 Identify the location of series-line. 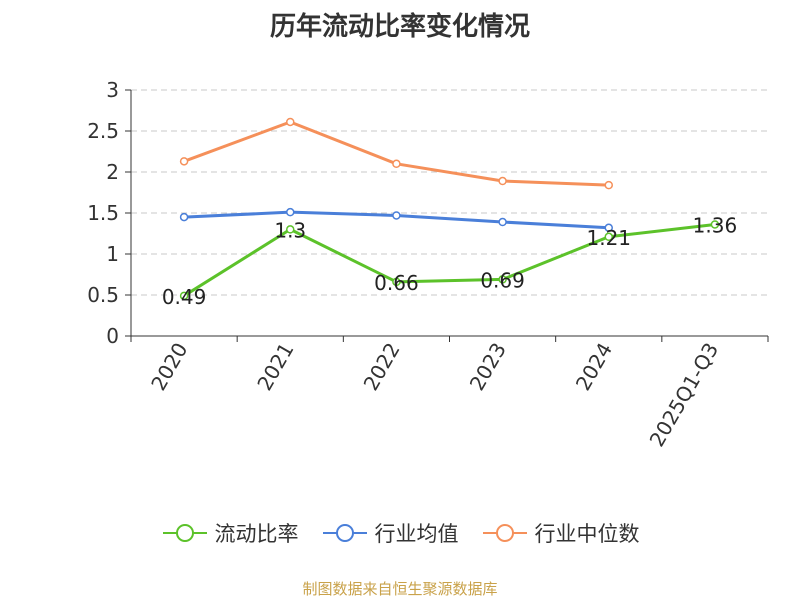
(449, 260).